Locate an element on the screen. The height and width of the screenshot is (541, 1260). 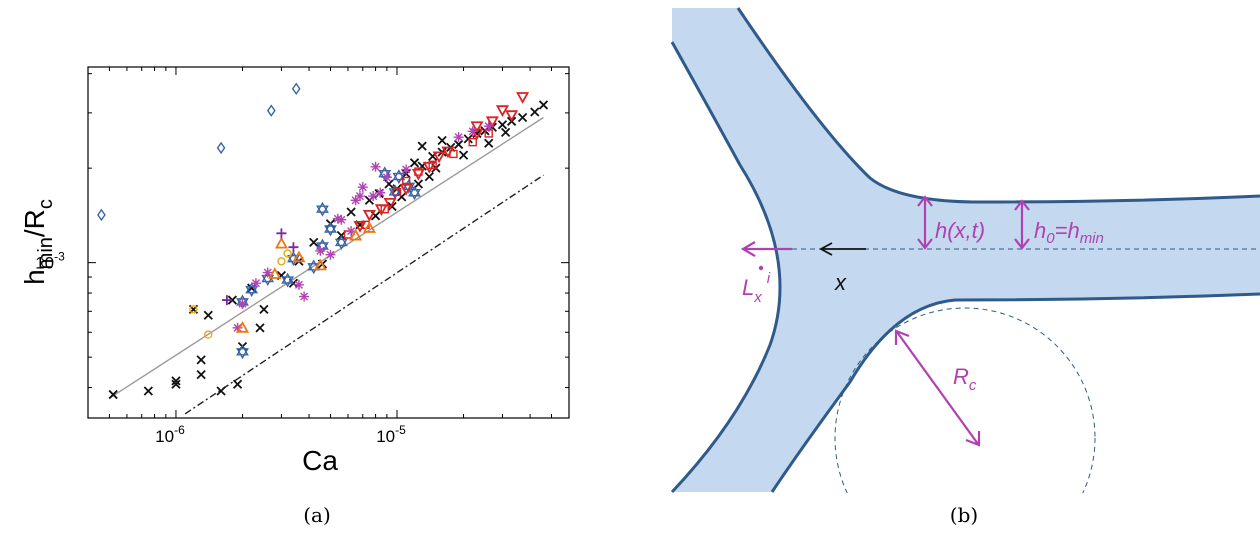
h-xt-label: h(x,t) is located at coordinates (960, 230).